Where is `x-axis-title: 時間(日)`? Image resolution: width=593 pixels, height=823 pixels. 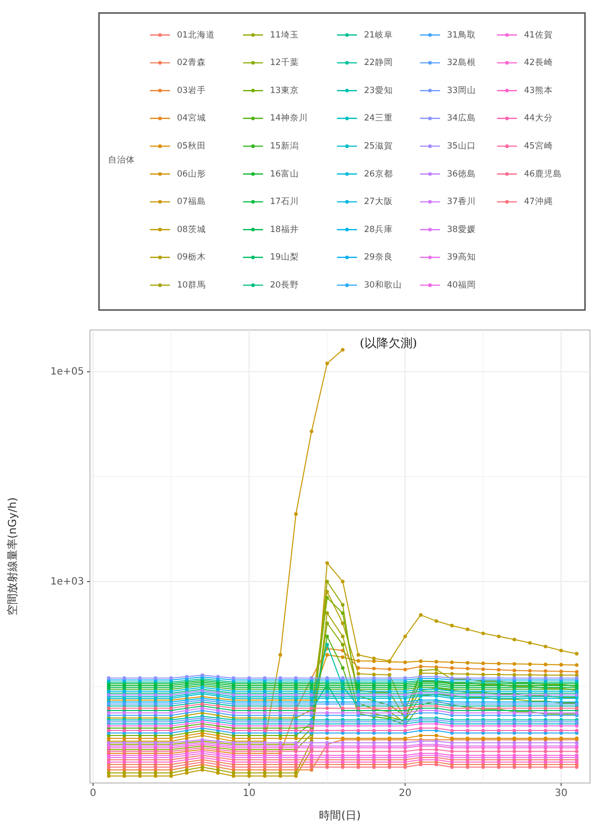 x-axis-title: 時間(日) is located at coordinates (340, 815).